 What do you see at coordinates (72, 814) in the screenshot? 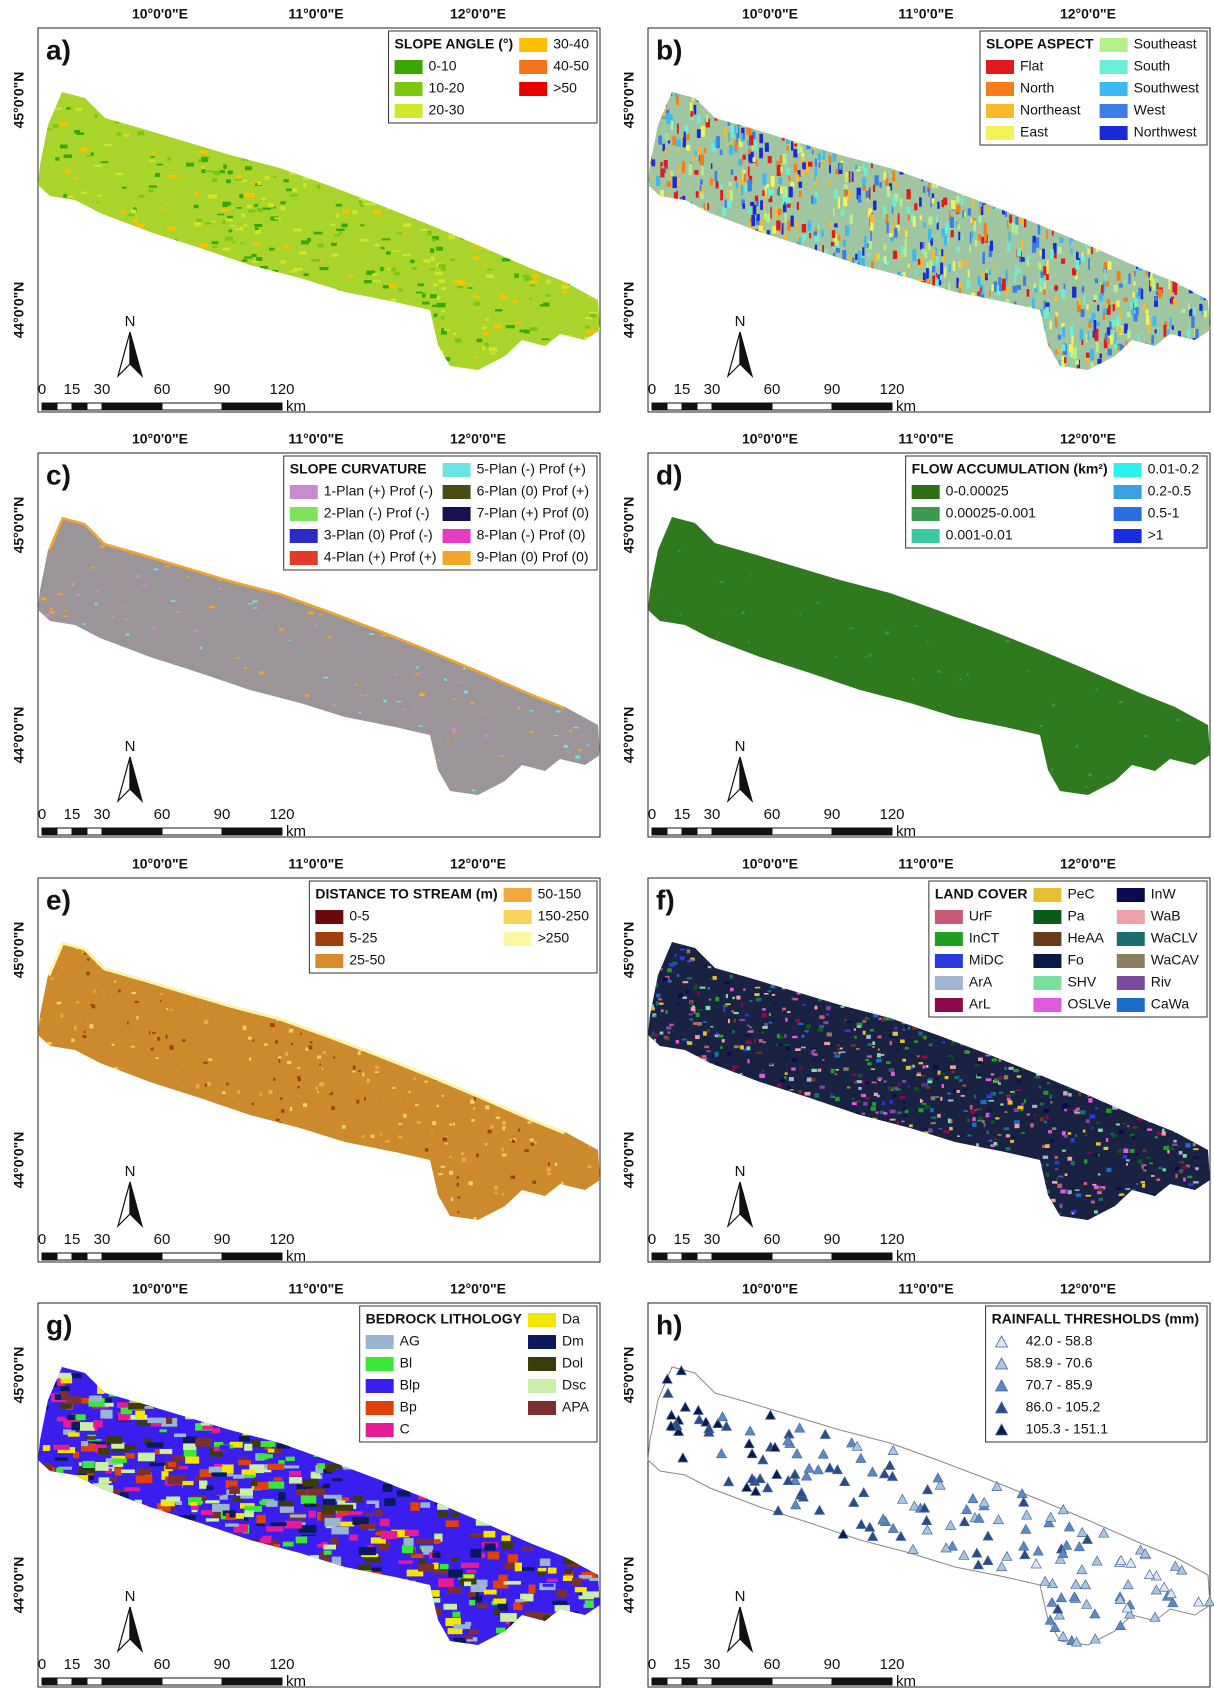
I see `scale-label: 15` at bounding box center [72, 814].